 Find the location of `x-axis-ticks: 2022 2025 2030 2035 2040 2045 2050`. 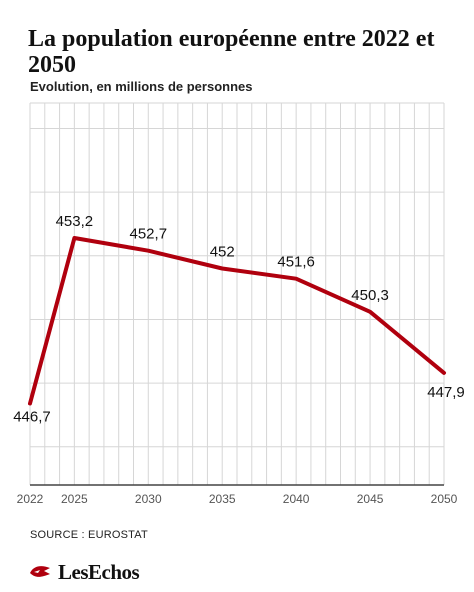

x-axis-ticks: 2022 2025 2030 2035 2040 2045 2050 is located at coordinates (237, 499).